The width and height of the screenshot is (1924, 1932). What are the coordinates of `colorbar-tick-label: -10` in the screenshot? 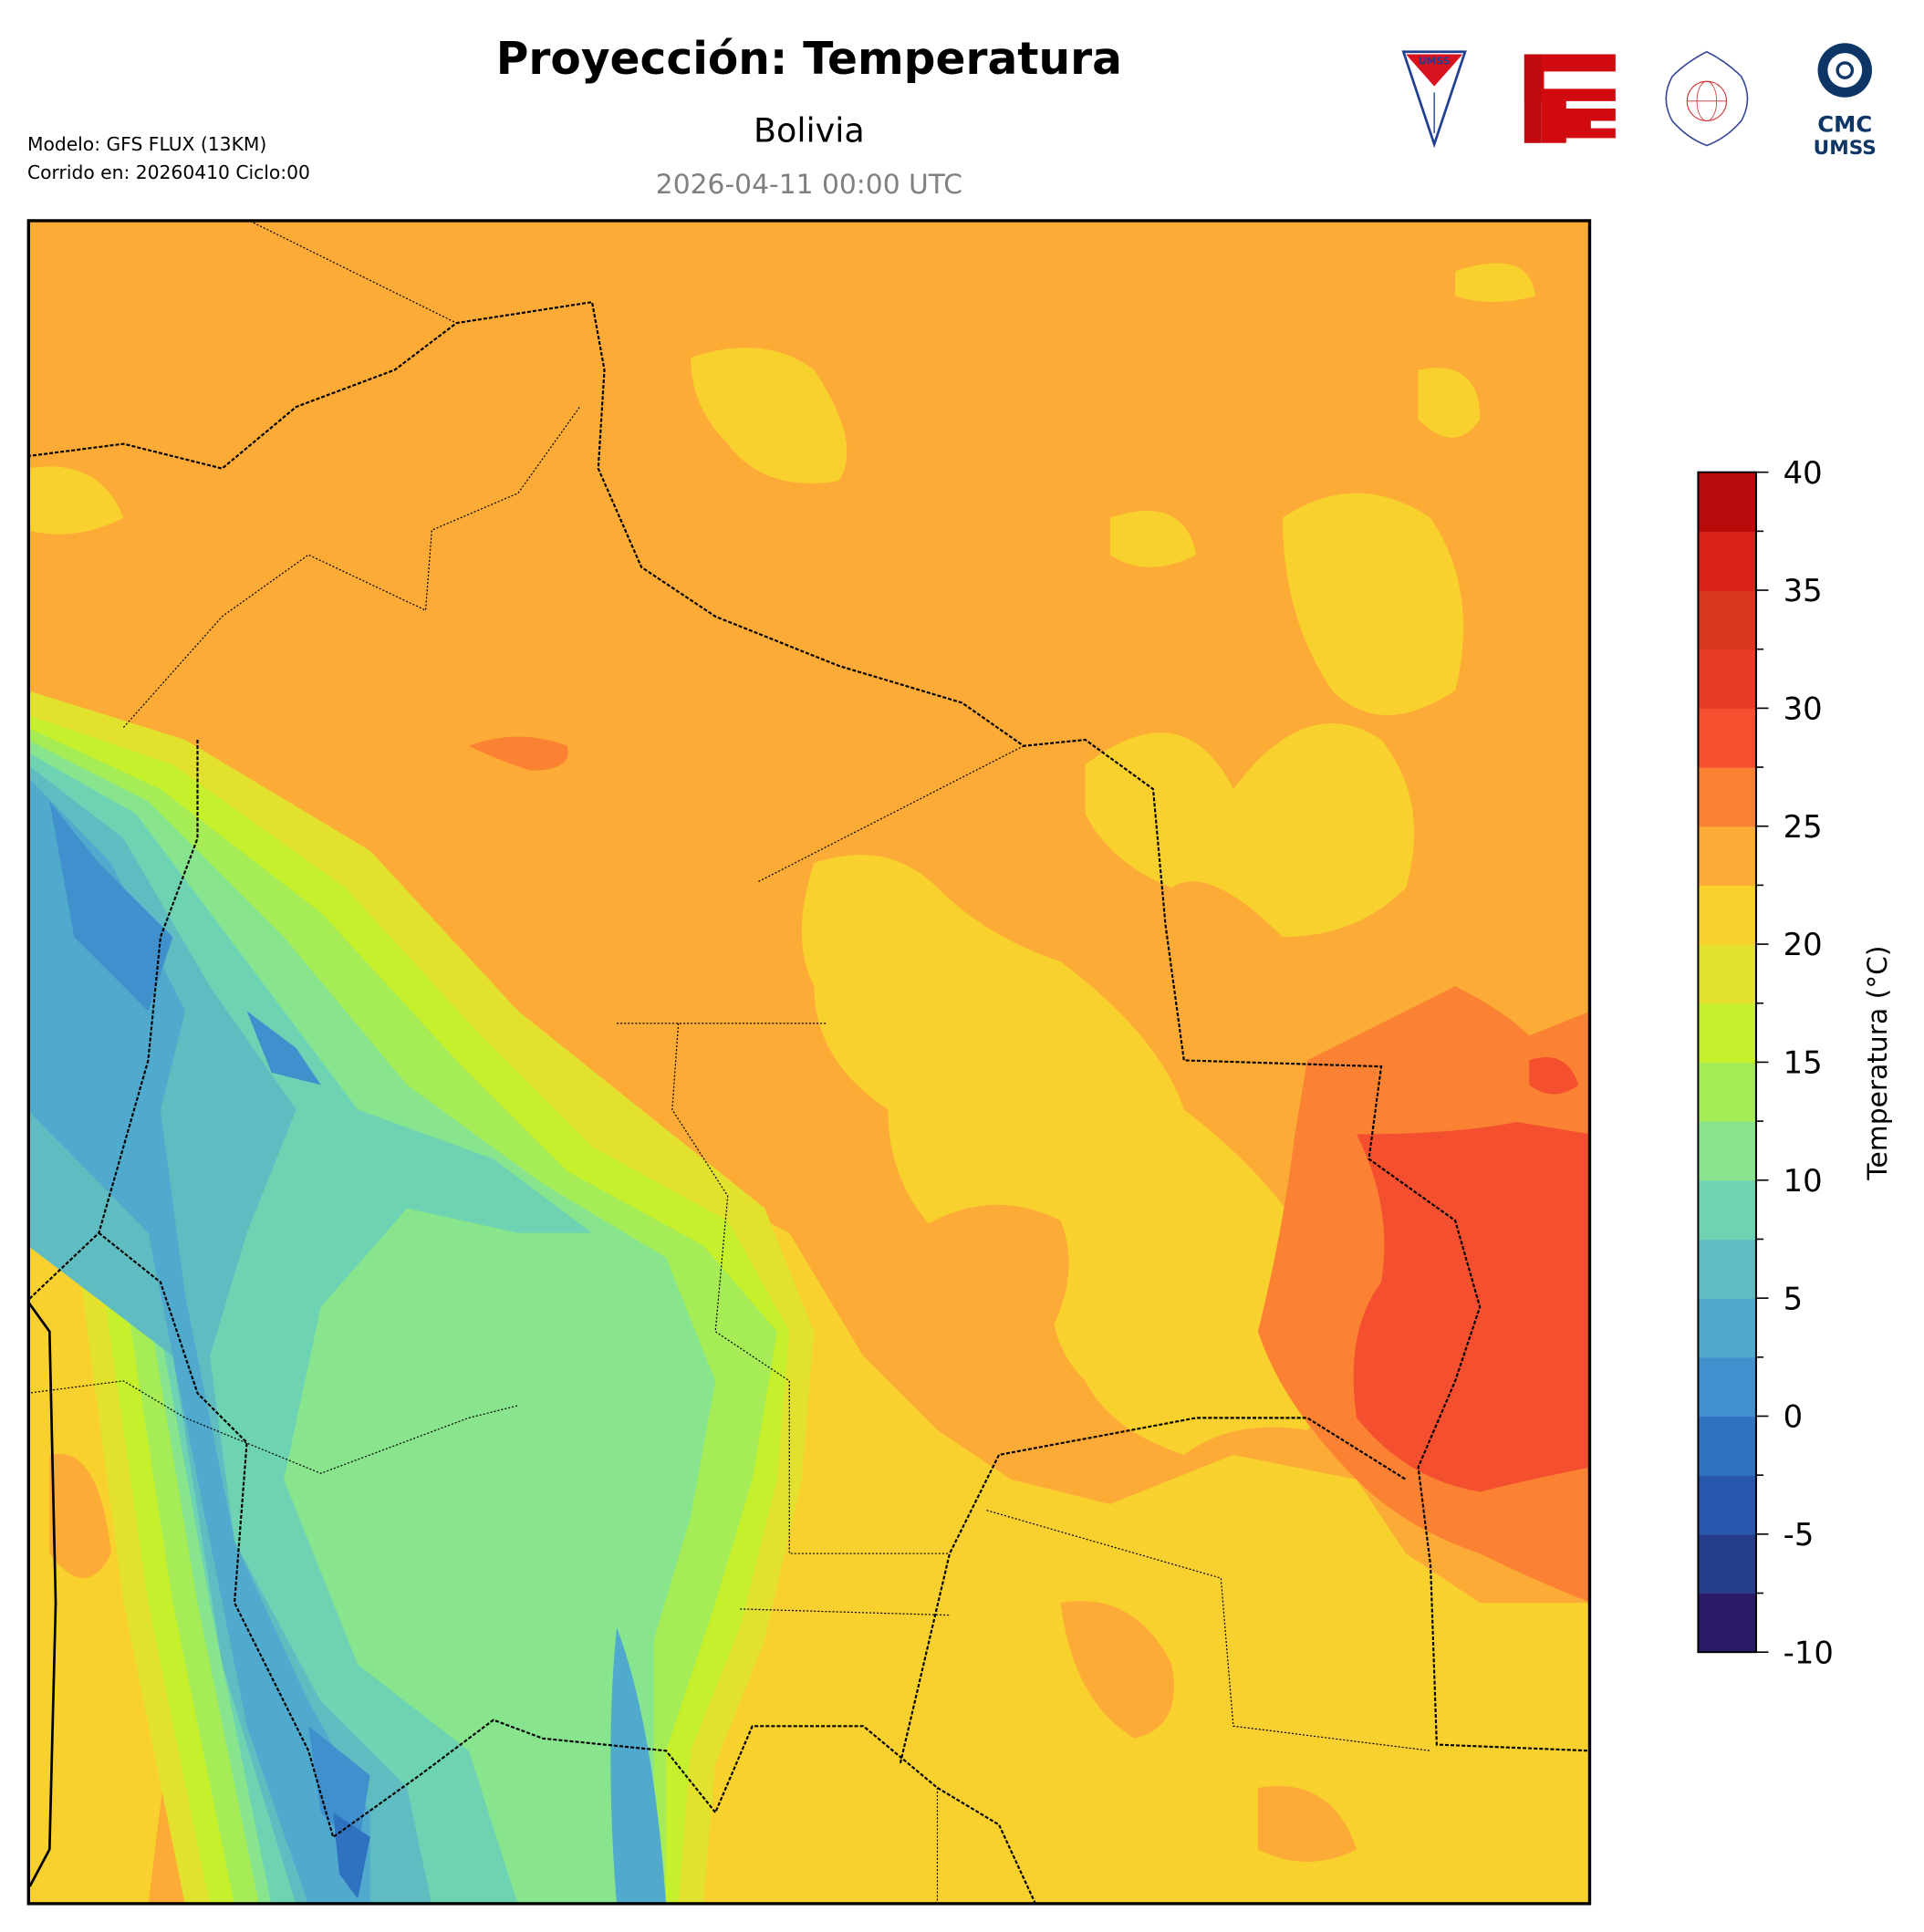 It's located at (1809, 1652).